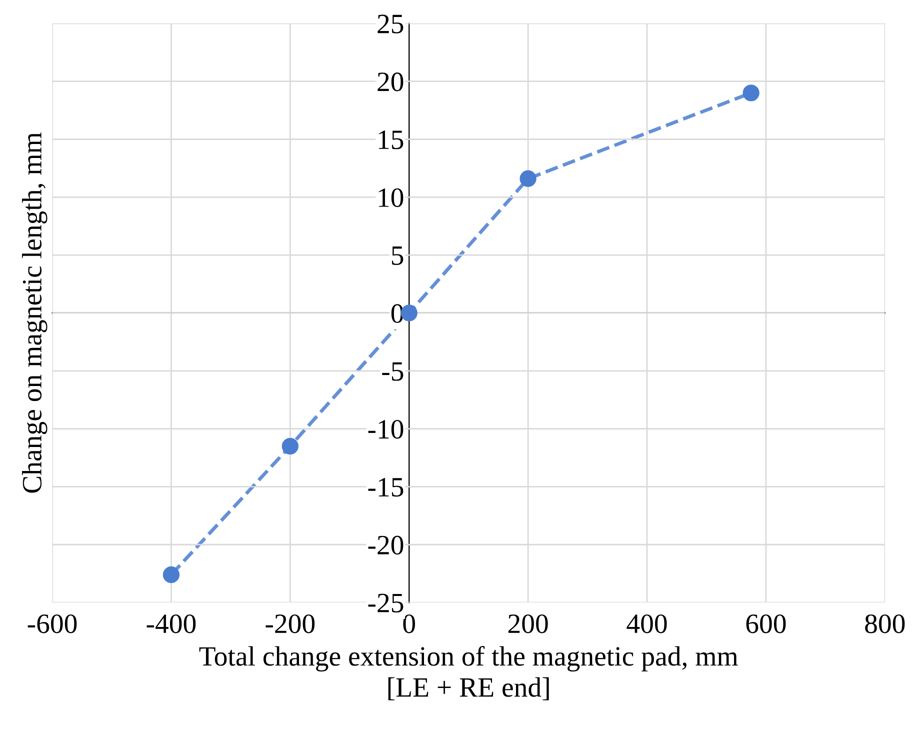 The width and height of the screenshot is (917, 756). I want to click on y-tick-label: 5, so click(398, 255).